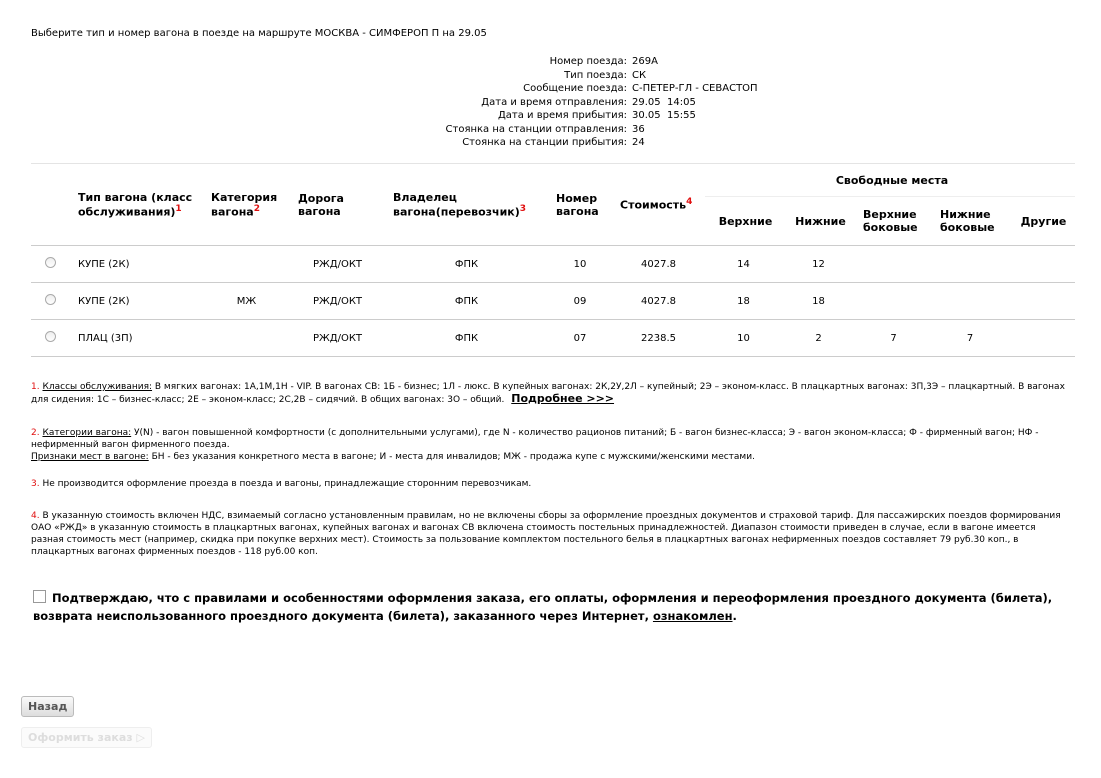 The image size is (1101, 778). I want to click on cell-lower: 2, so click(818, 338).